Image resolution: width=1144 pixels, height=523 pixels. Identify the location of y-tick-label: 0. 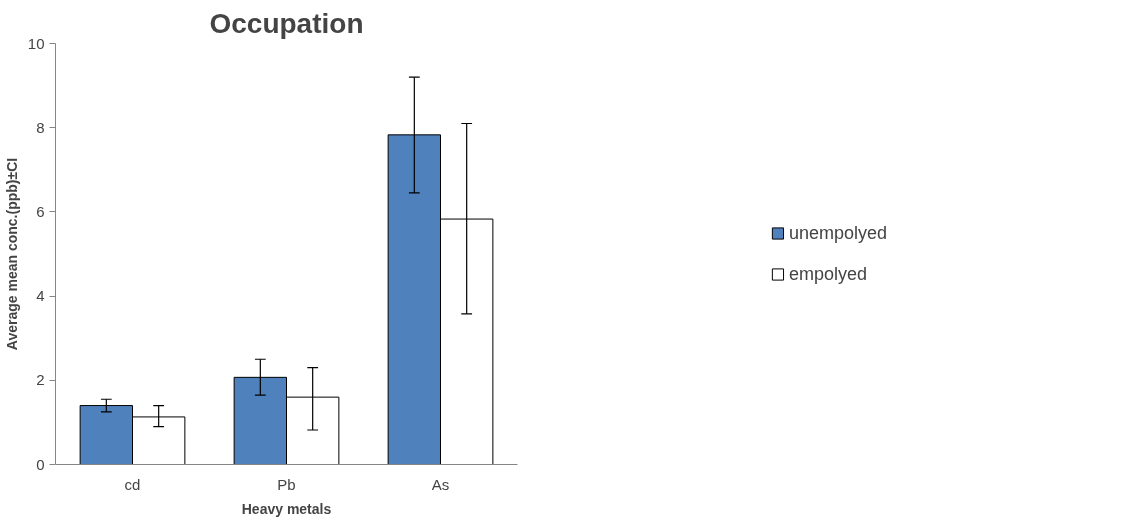
(40, 464).